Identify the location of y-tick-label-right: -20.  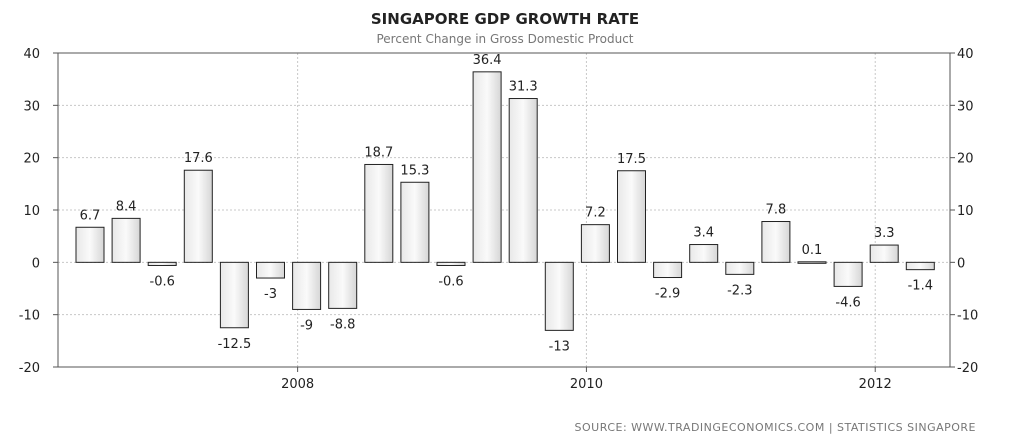
(967, 368).